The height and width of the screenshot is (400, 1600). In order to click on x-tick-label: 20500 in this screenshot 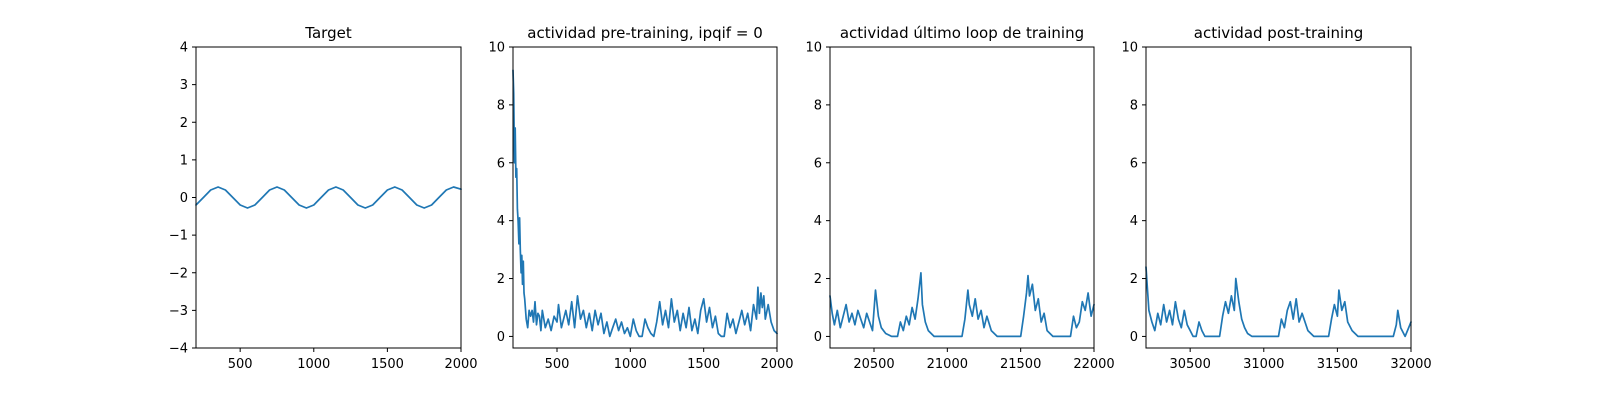, I will do `click(873, 364)`.